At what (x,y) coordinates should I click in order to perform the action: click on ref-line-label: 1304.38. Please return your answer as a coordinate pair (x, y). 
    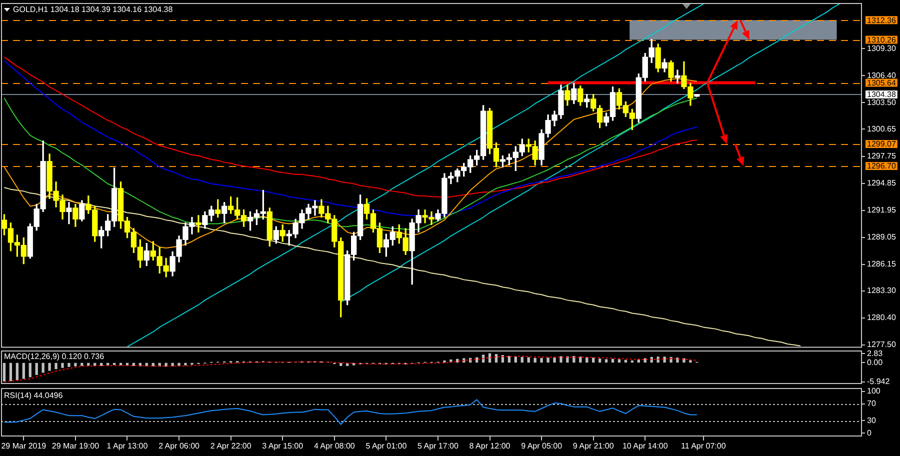
    Looking at the image, I should click on (881, 95).